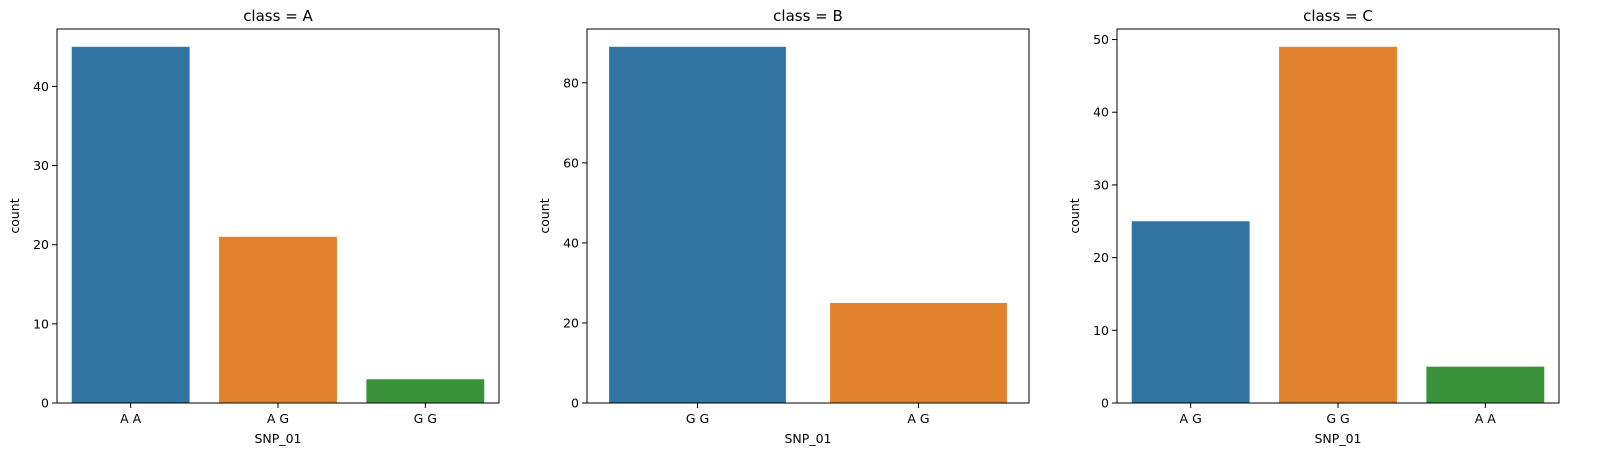 The image size is (1617, 468). Describe the element at coordinates (571, 82) in the screenshot. I see `y-tick-label: 80` at that location.